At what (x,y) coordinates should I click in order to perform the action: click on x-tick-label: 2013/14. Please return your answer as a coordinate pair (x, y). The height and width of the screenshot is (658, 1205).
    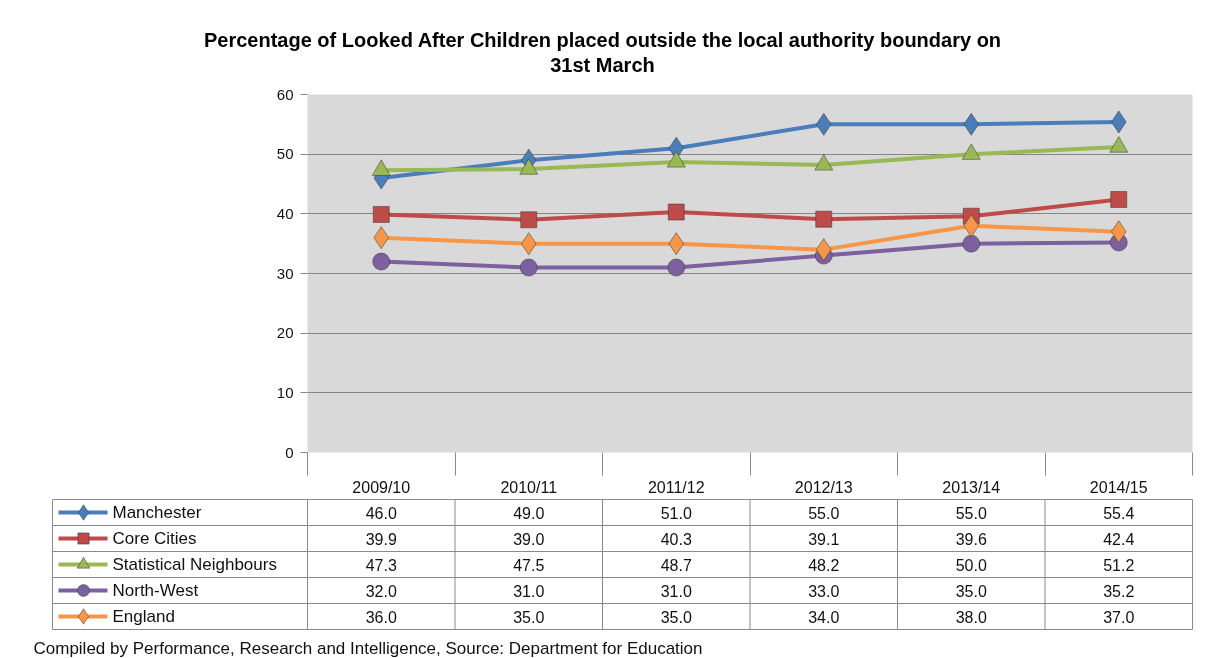
    Looking at the image, I should click on (971, 487).